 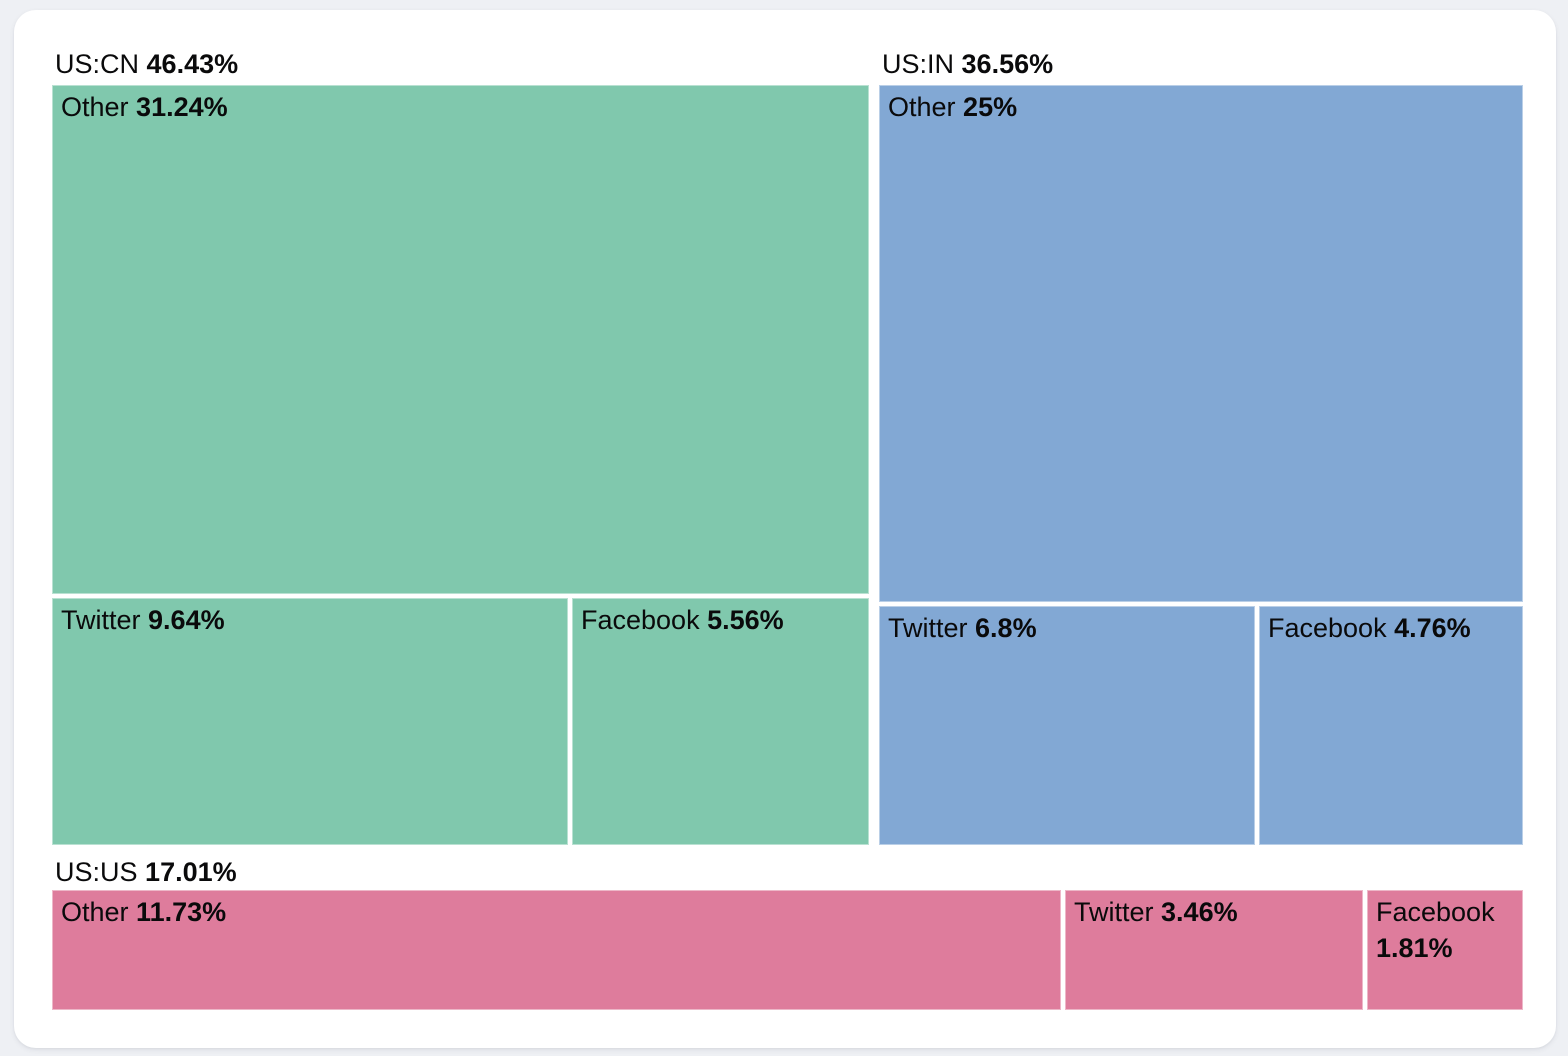 I want to click on group-label: US:US, so click(x=96, y=872).